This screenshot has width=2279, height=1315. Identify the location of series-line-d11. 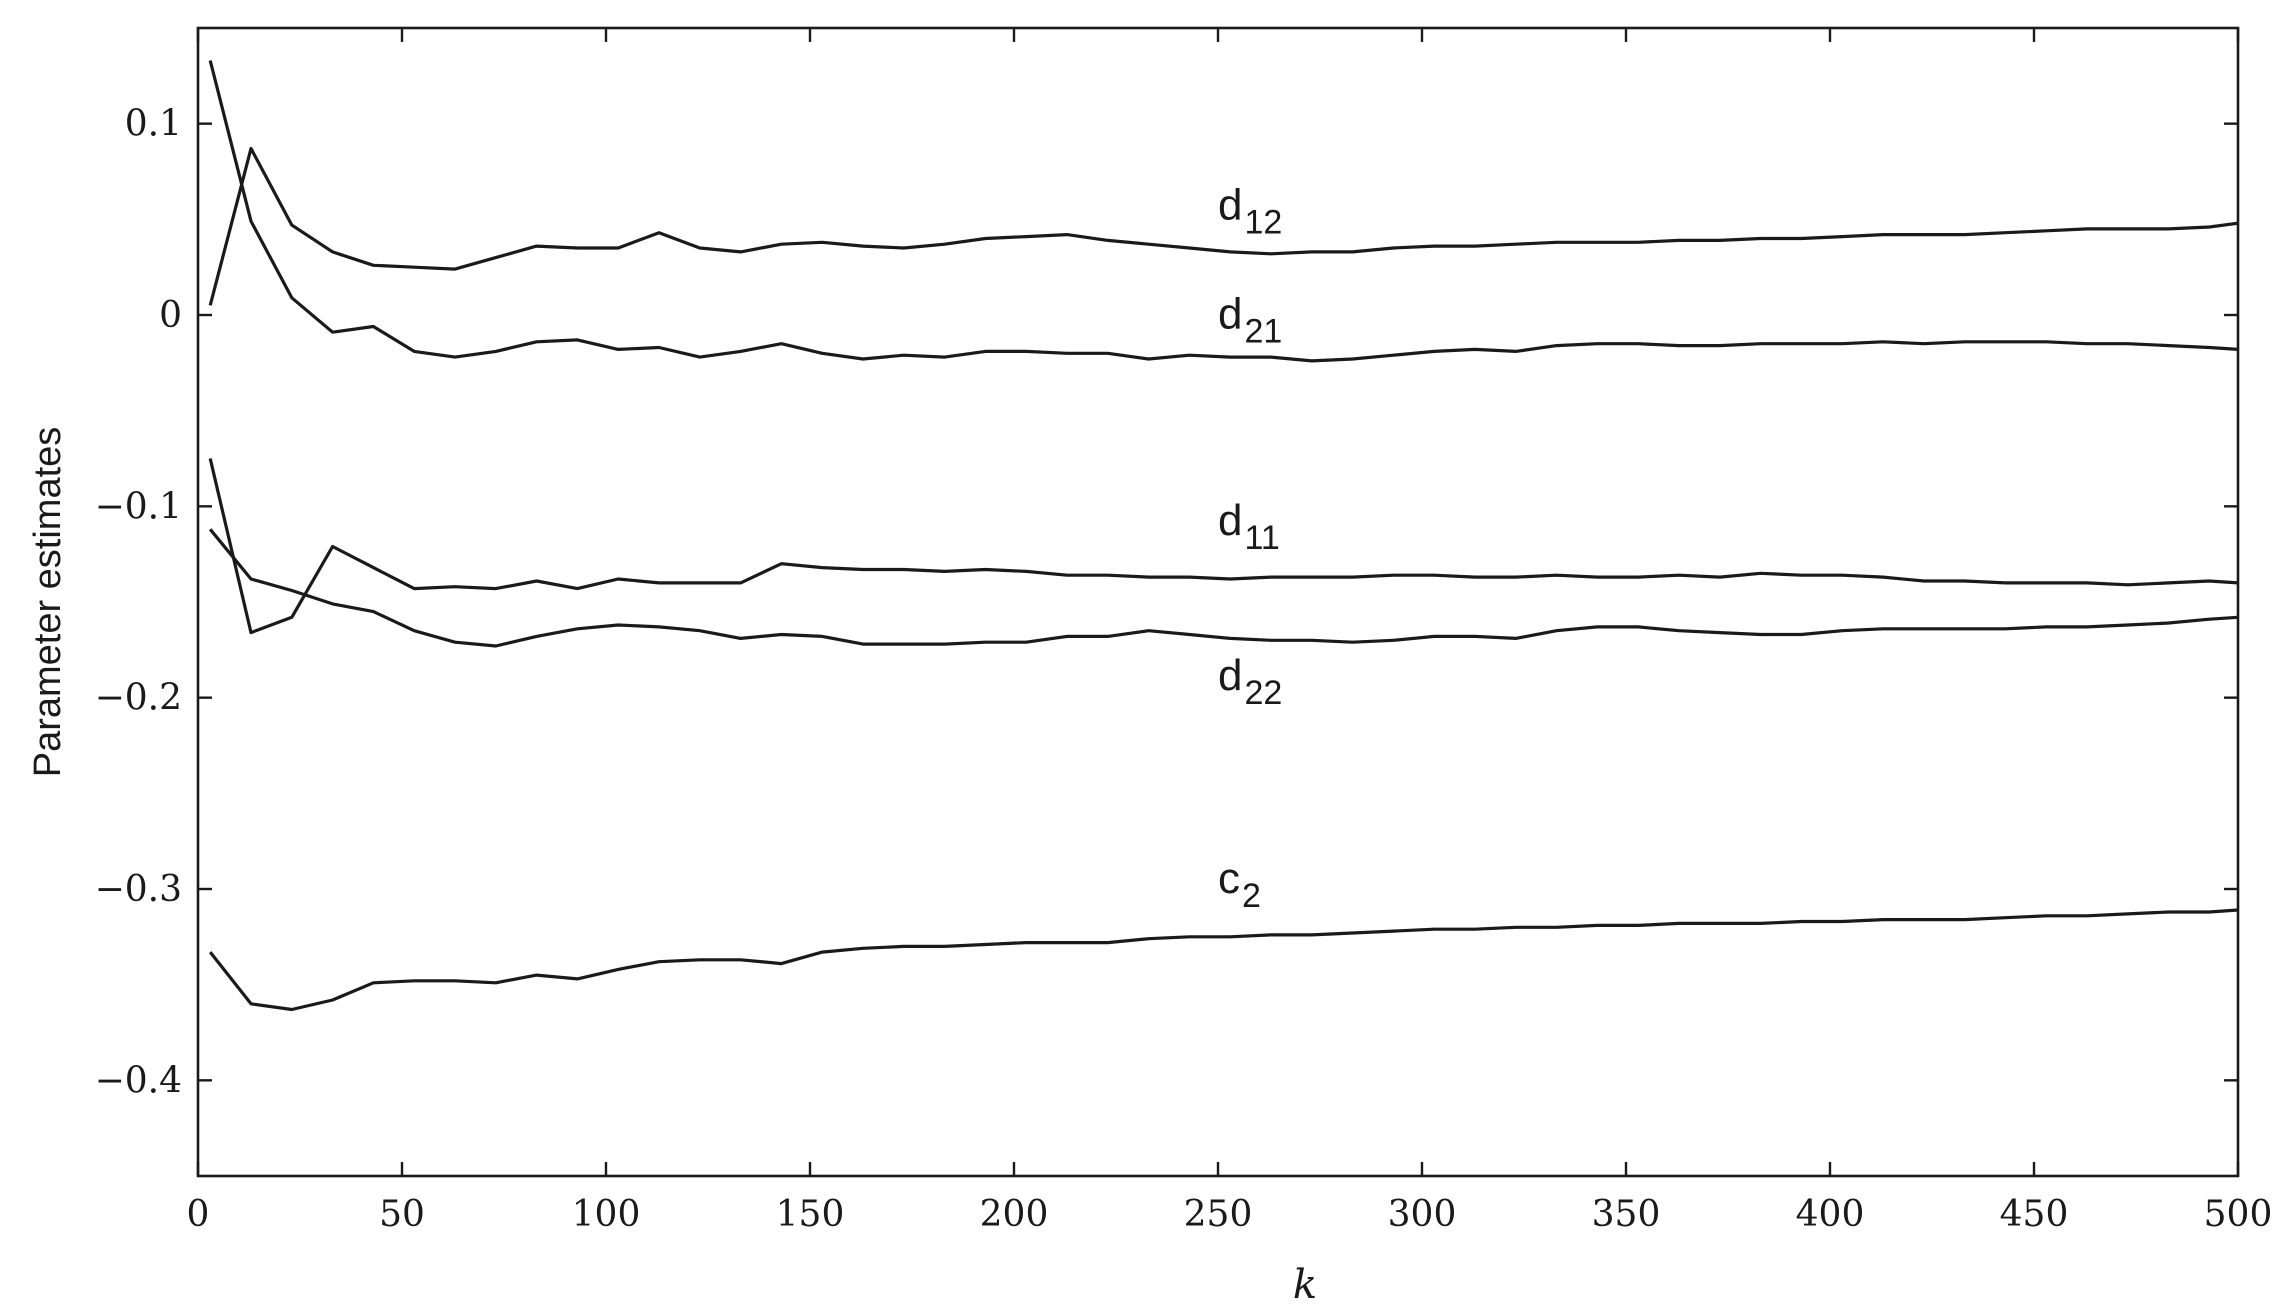
(1223, 546).